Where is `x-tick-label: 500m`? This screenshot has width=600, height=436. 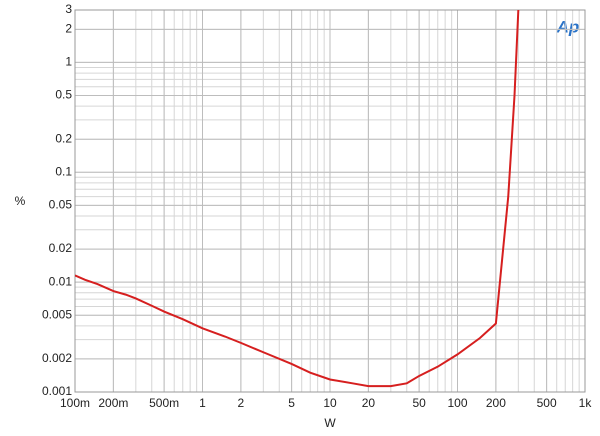 x-tick-label: 500m is located at coordinates (164, 403).